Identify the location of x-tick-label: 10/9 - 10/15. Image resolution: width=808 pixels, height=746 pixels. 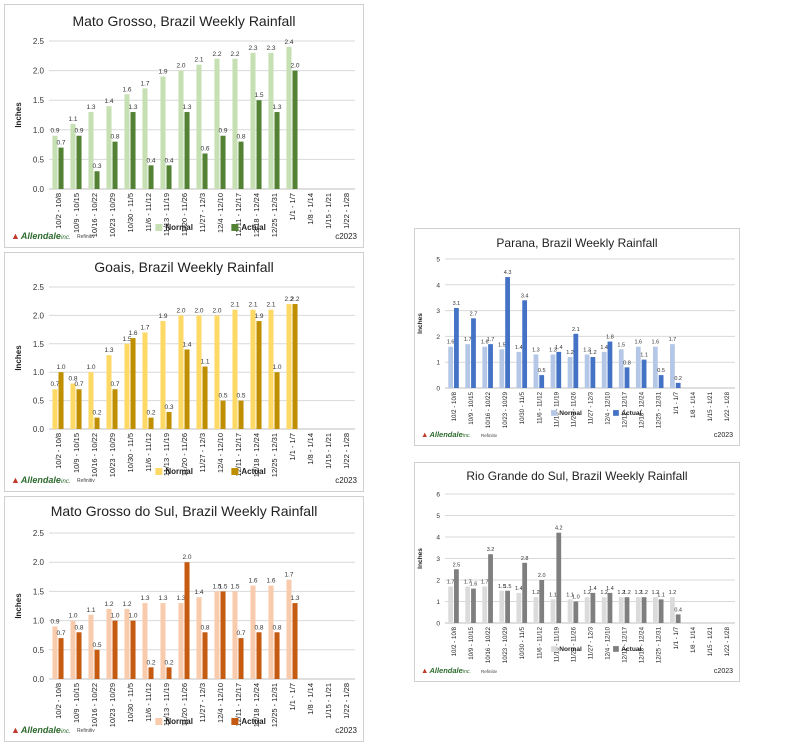
(76, 213).